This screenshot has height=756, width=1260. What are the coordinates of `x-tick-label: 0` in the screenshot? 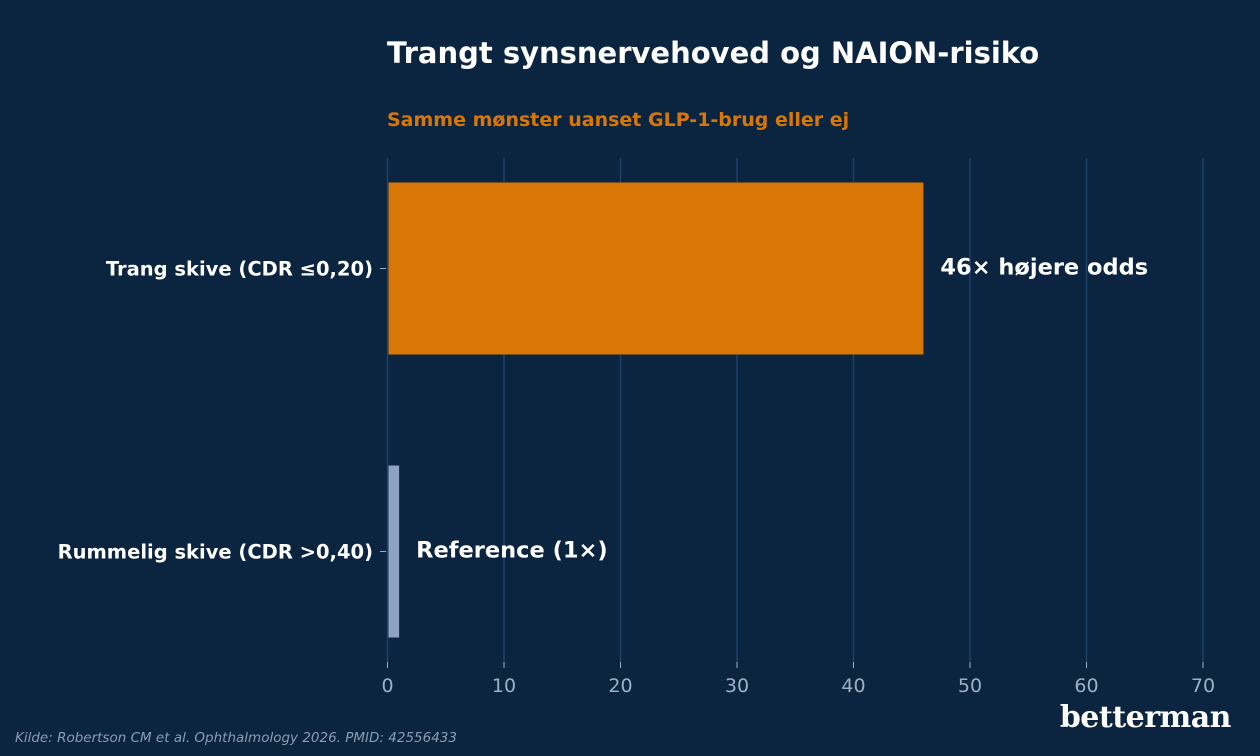 It's located at (387, 686).